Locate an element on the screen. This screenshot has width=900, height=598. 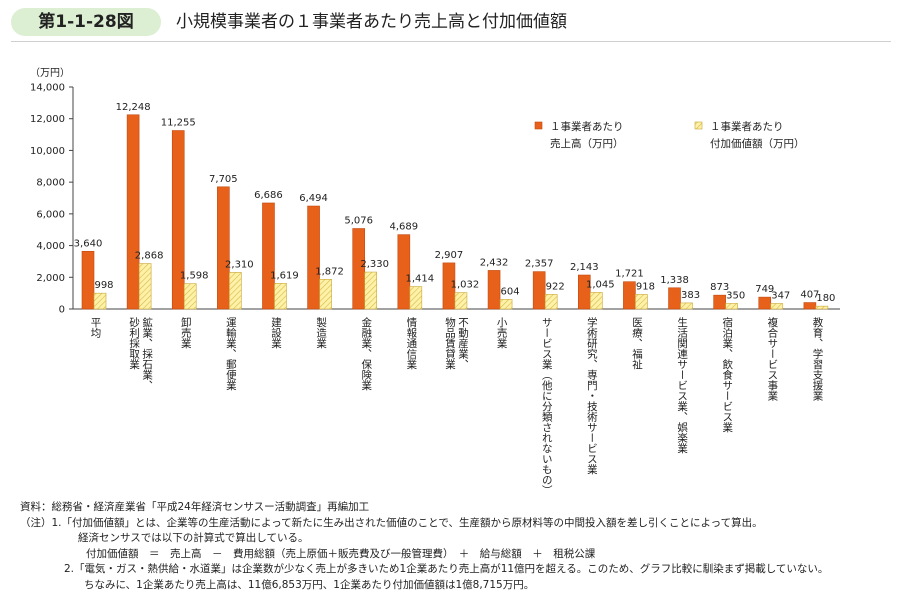
source-note: 資料：総務省・経済産業省「平成24年経済センサスー活動調査」再編加工 is located at coordinates (195, 507).